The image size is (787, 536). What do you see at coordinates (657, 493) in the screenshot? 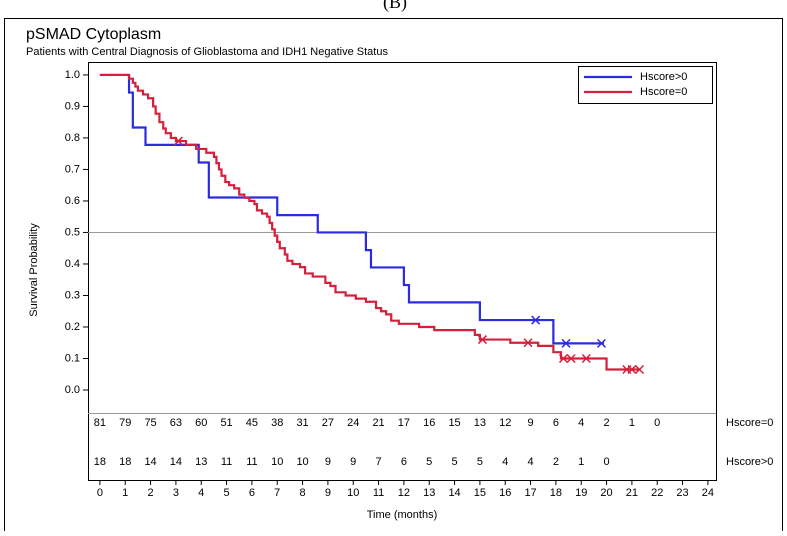
I see `x-tick-label: 22` at bounding box center [657, 493].